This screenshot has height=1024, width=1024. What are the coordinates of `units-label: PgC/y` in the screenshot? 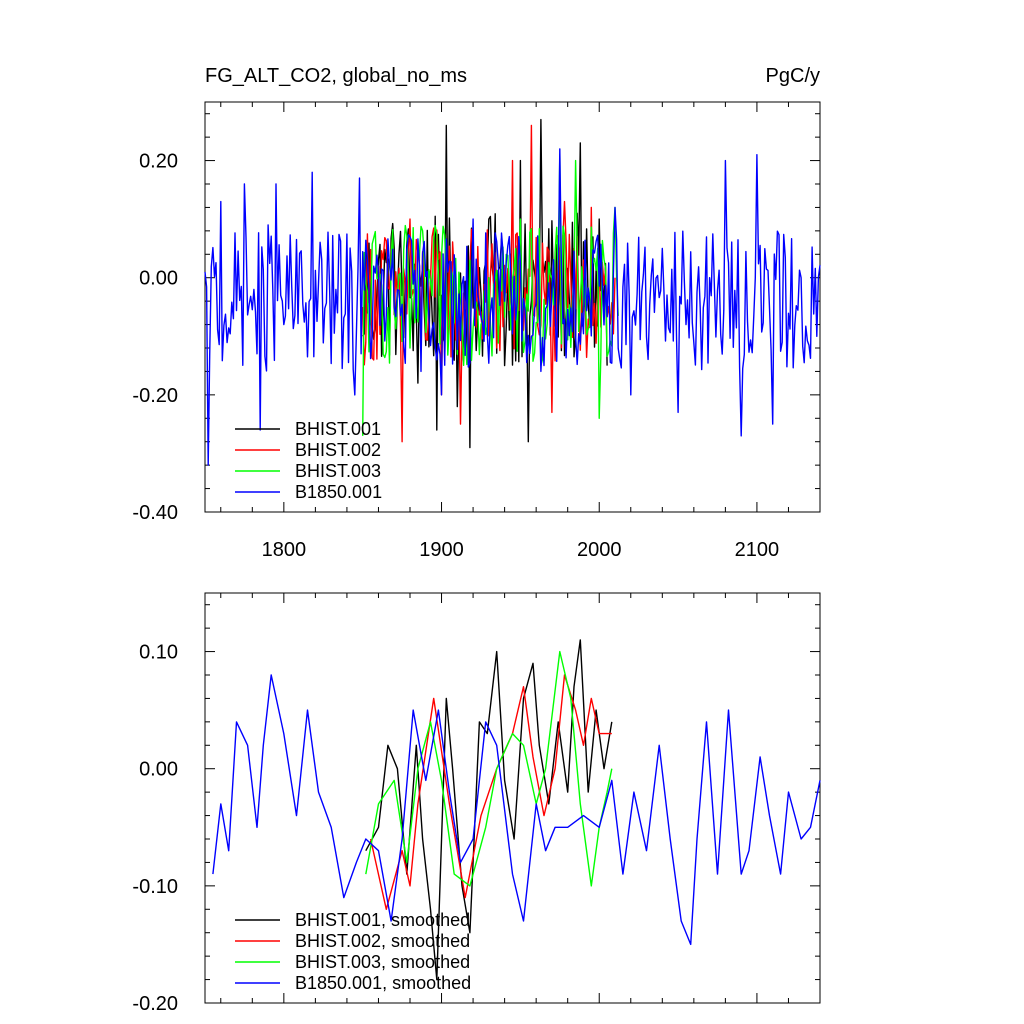 It's located at (793, 76).